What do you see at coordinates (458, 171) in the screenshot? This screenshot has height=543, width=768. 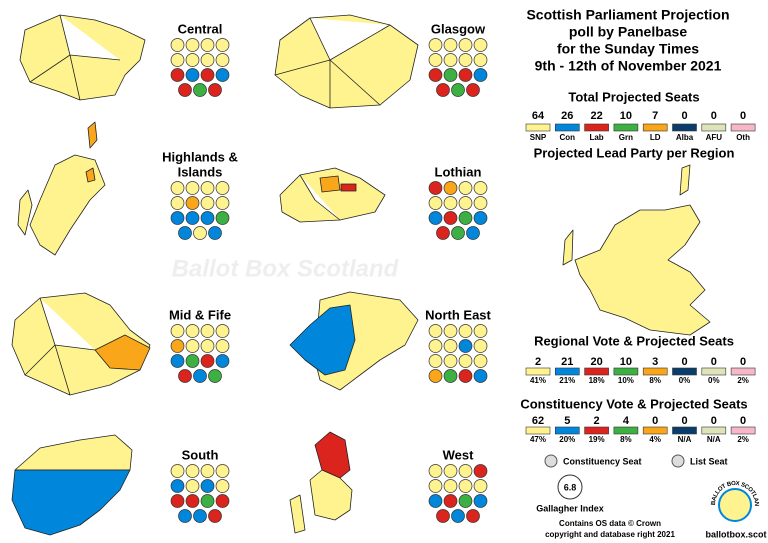 I see `region-name: Lothian` at bounding box center [458, 171].